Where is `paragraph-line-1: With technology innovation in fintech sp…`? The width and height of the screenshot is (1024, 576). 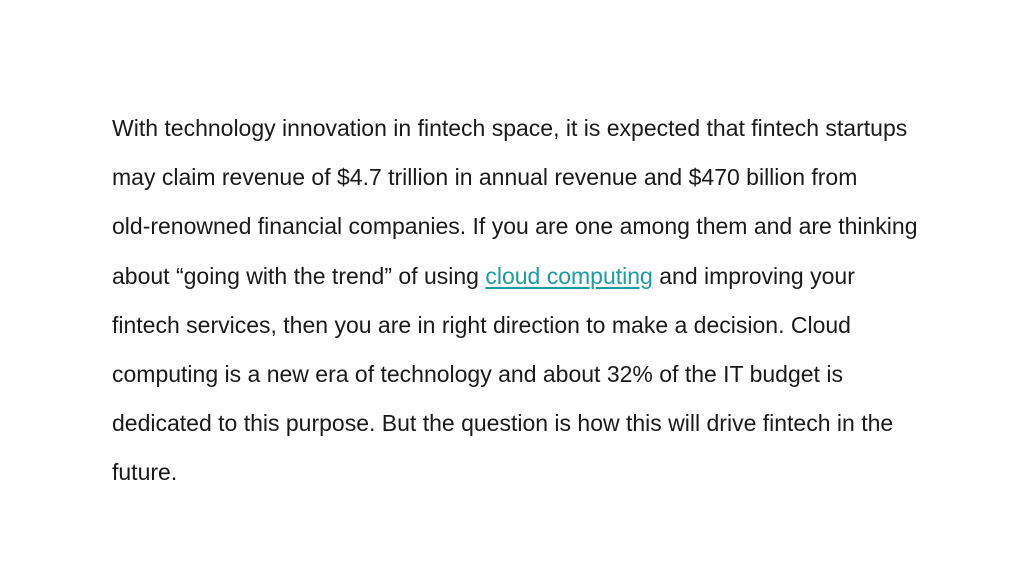
paragraph-line-1: With technology innovation in fintech sp… is located at coordinates (510, 128).